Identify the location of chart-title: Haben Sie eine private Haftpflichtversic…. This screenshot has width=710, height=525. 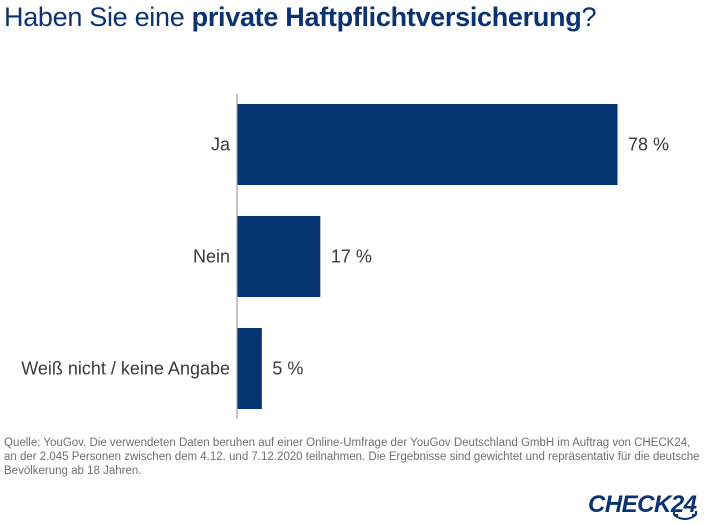
(300, 17).